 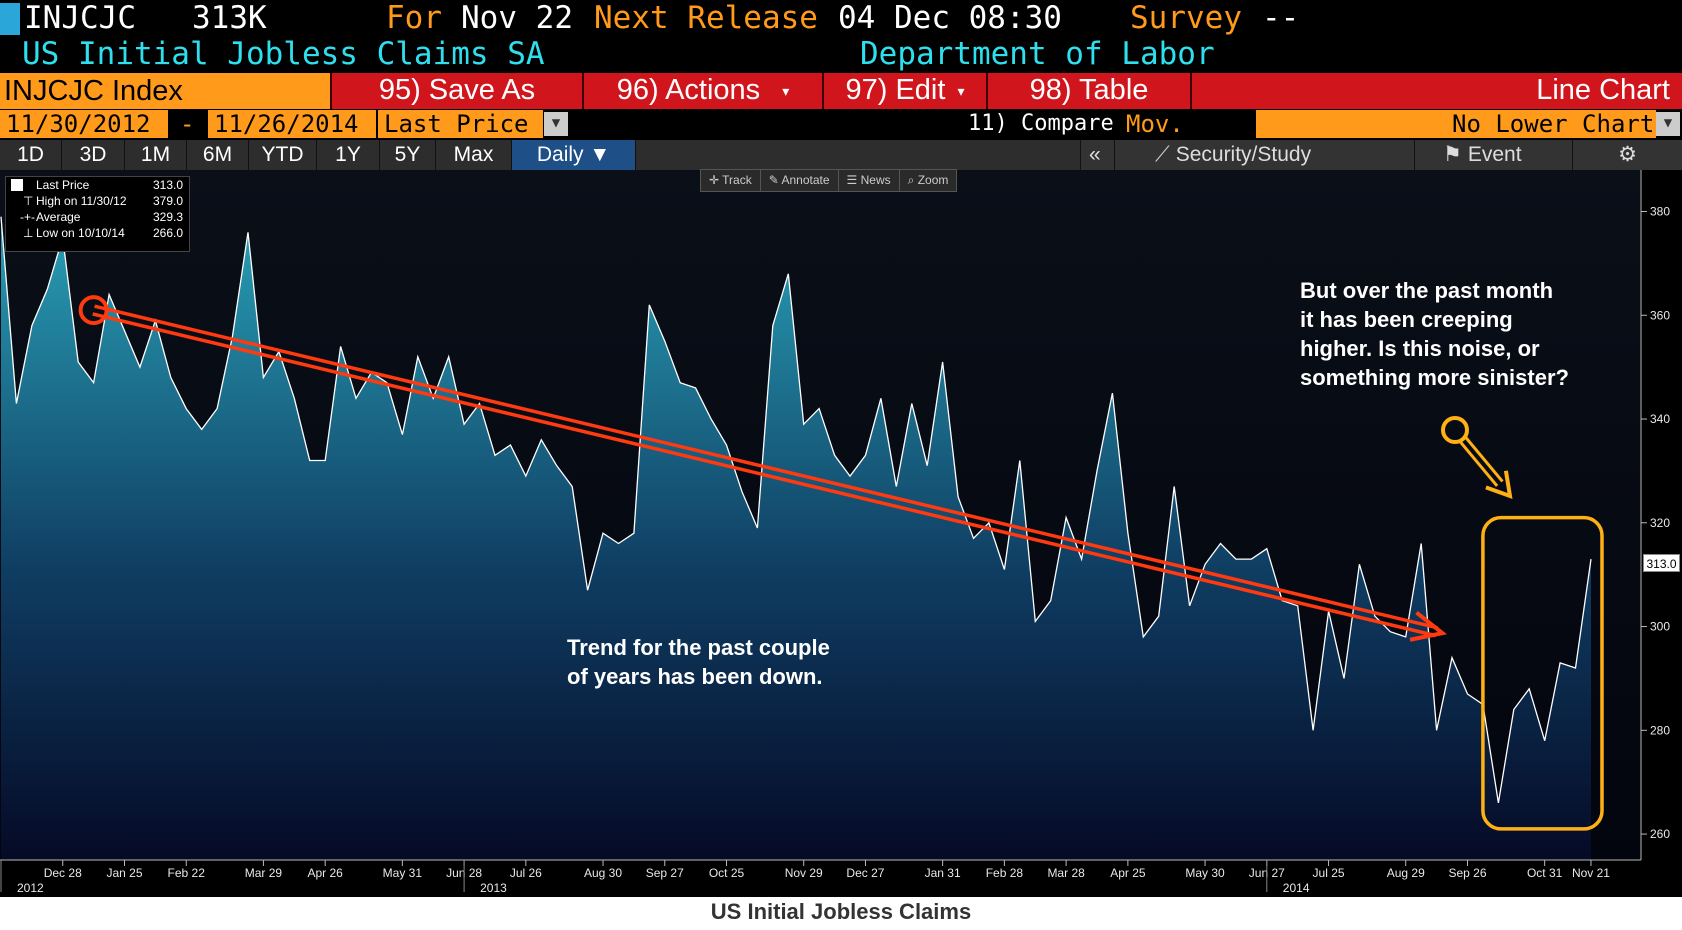 I want to click on last-value-tag: 313.0, so click(x=1661, y=563).